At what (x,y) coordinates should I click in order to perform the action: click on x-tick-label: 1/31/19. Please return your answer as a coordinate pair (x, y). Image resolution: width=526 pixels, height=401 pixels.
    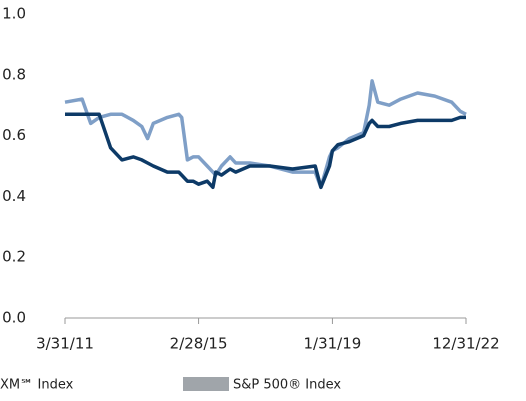
    Looking at the image, I should click on (333, 344).